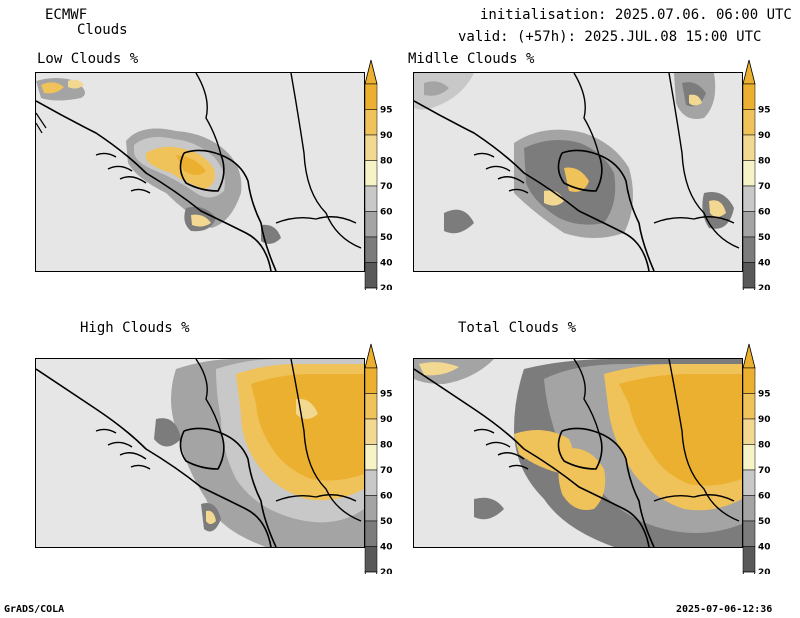 The width and height of the screenshot is (800, 618). What do you see at coordinates (764, 497) in the screenshot?
I see `colorbar-total-tick-label: 60` at bounding box center [764, 497].